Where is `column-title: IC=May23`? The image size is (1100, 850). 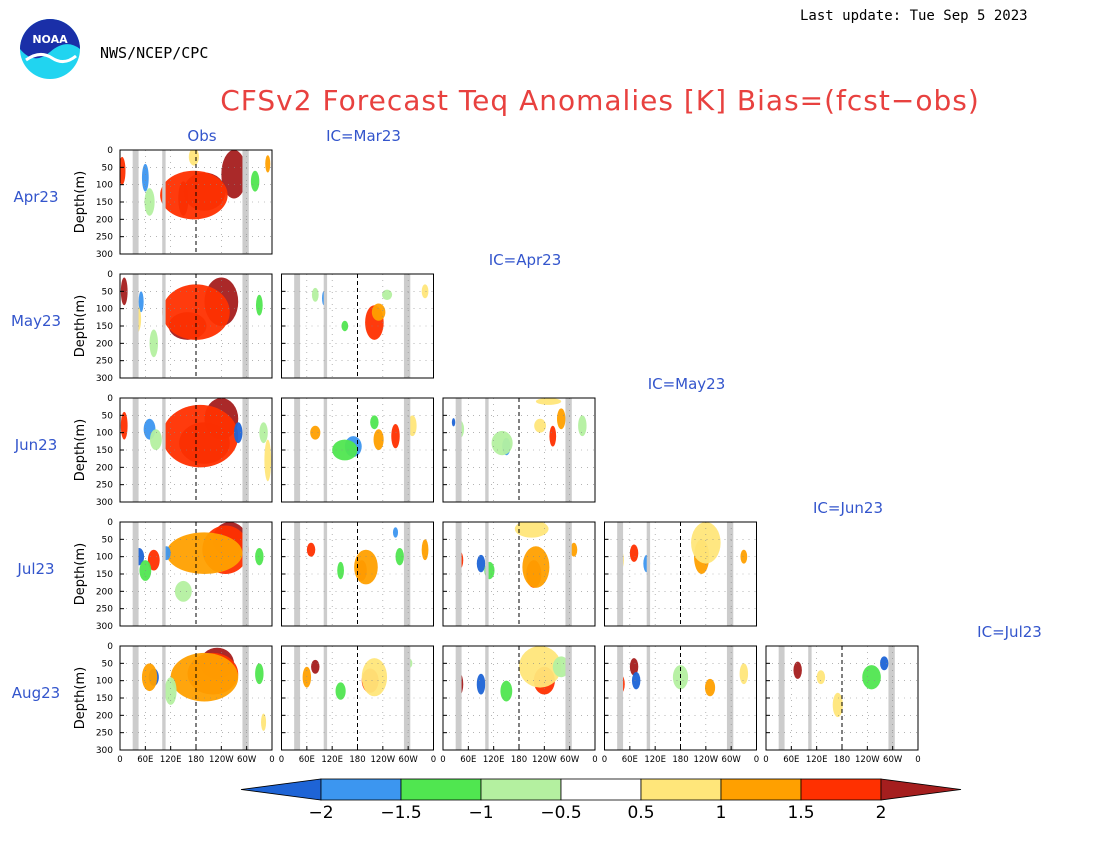 column-title: IC=May23 is located at coordinates (687, 384).